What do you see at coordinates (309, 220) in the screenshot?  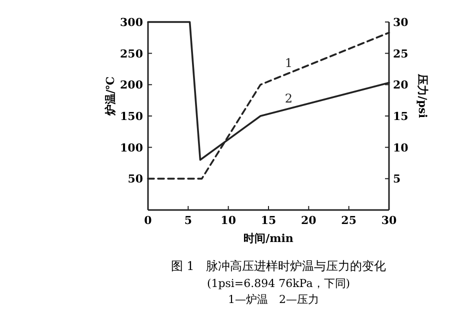 I see `x-tick-label: 20` at bounding box center [309, 220].